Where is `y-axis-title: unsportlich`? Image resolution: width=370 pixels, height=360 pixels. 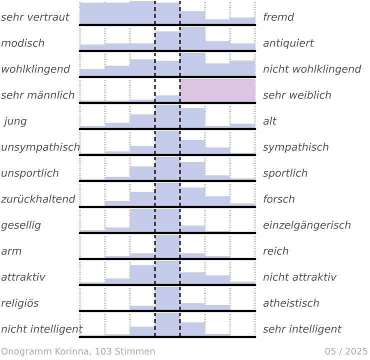
y-axis-title: unsportlich is located at coordinates (30, 173).